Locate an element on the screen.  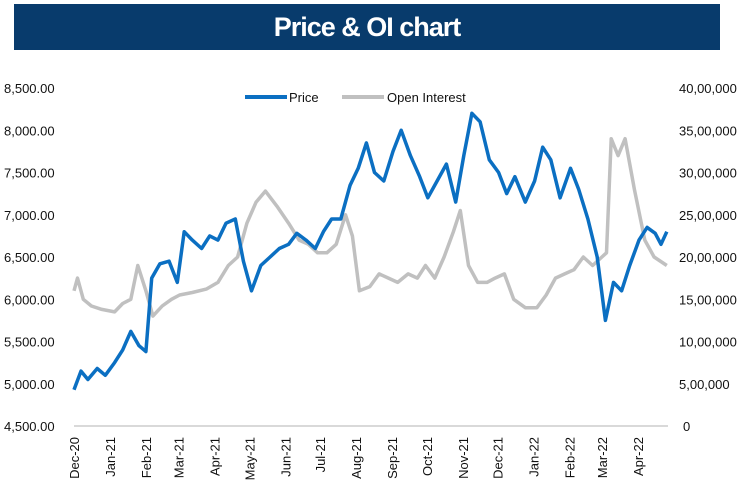
x-tick-label: Aug-21 is located at coordinates (356, 458).